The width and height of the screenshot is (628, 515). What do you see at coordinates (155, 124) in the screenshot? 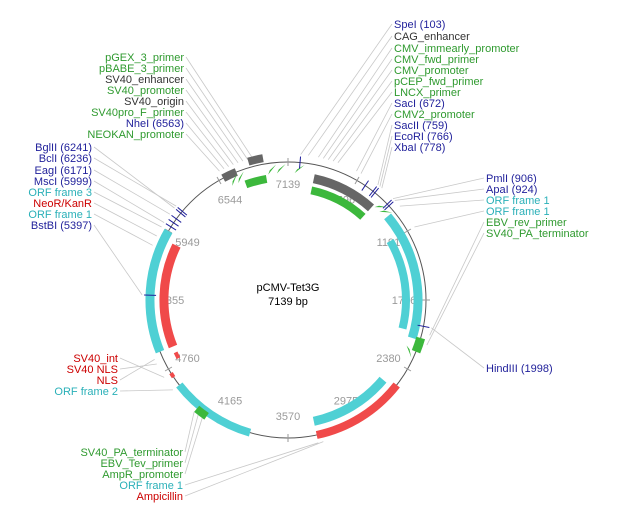
I see `label-enzyme: NheI (6563)` at bounding box center [155, 124].